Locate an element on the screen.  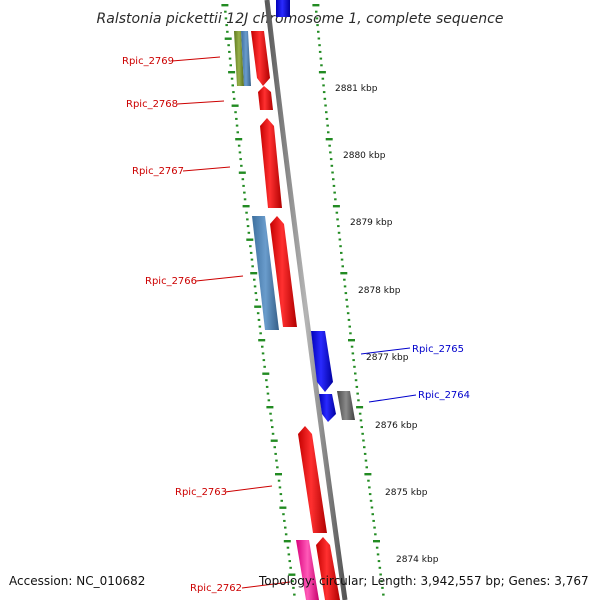
gene-label-rpic-2763: Rpic_2763 is located at coordinates (201, 492).